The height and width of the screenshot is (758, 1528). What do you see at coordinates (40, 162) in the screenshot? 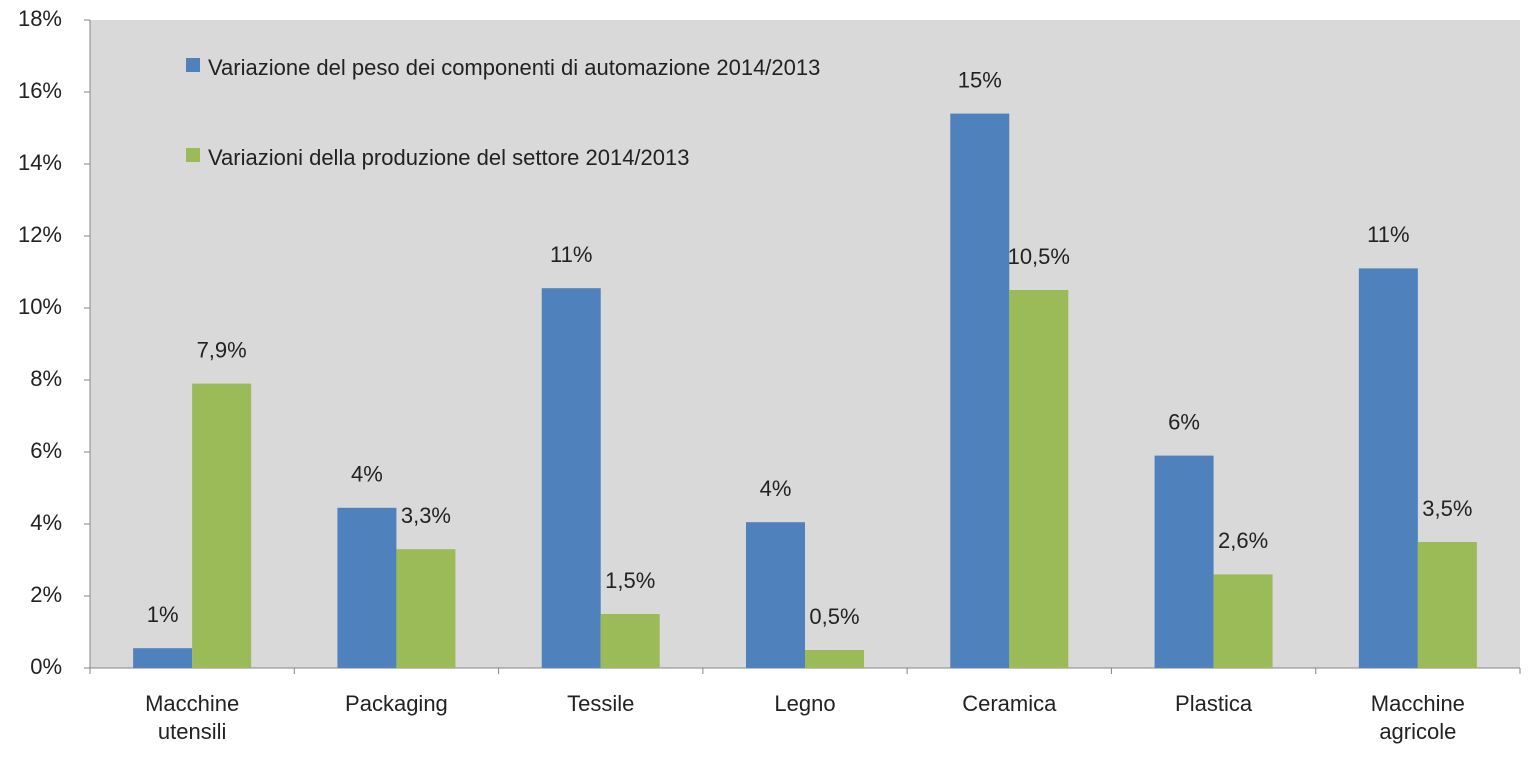
I see `y-tick-label: 14%` at bounding box center [40, 162].